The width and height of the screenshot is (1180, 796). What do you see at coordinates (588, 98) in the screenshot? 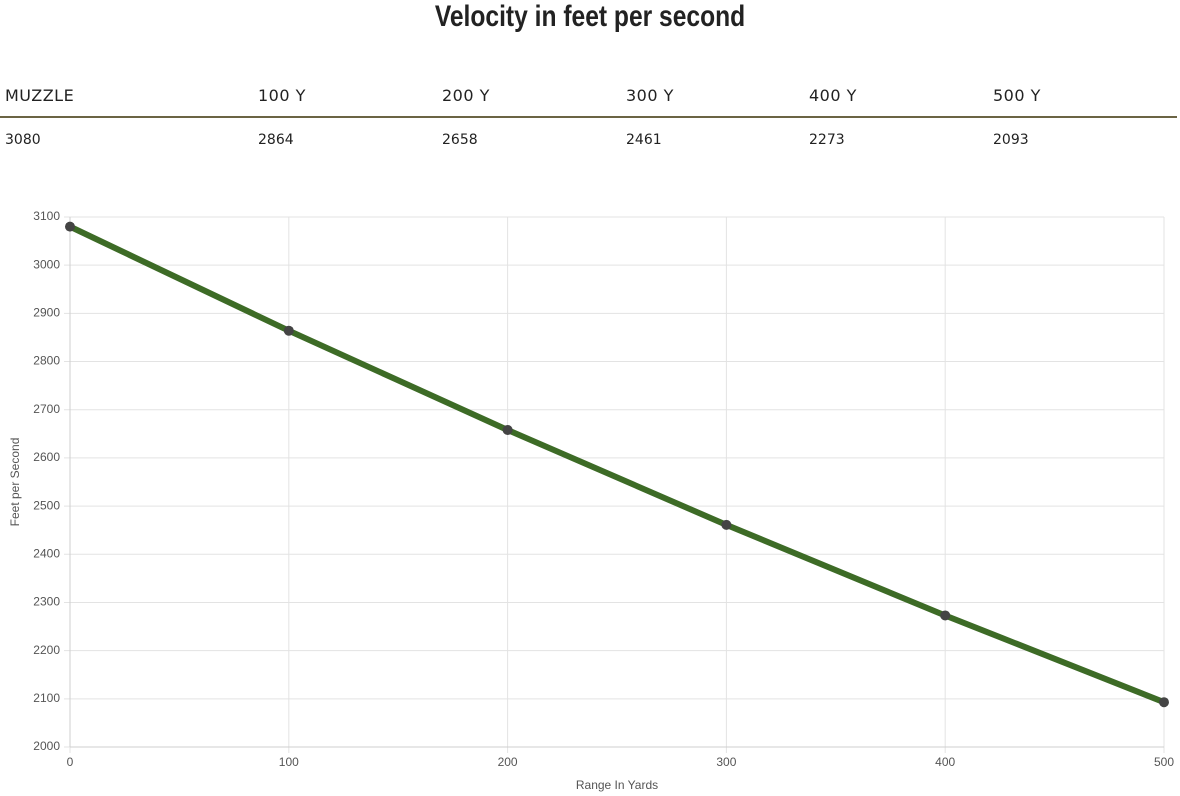
I see `table-header-row: MUZZLE 100 Y 200 Y 300 Y 400 Y 500 Y` at bounding box center [588, 98].